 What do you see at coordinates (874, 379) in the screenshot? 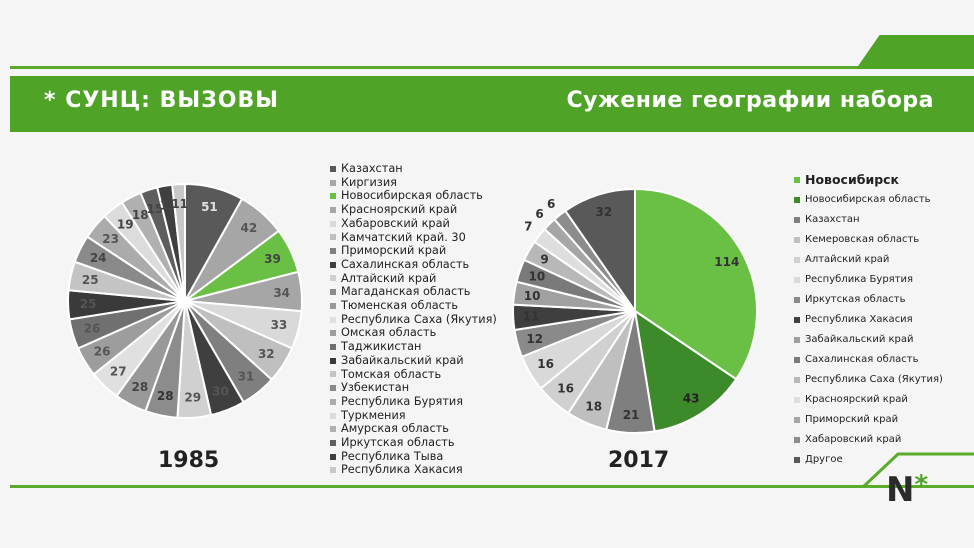
I see `legend-label: Республика Саха (Якутия)` at bounding box center [874, 379].